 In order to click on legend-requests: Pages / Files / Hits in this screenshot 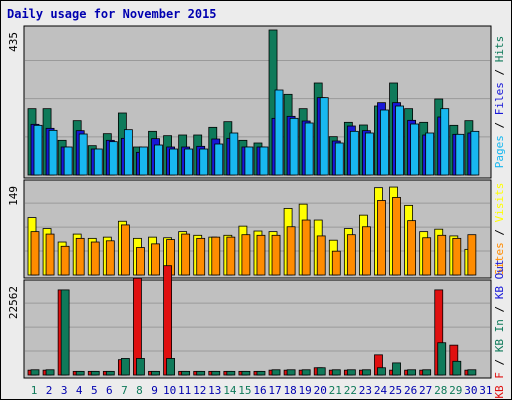, I will do `click(499, 102)`.